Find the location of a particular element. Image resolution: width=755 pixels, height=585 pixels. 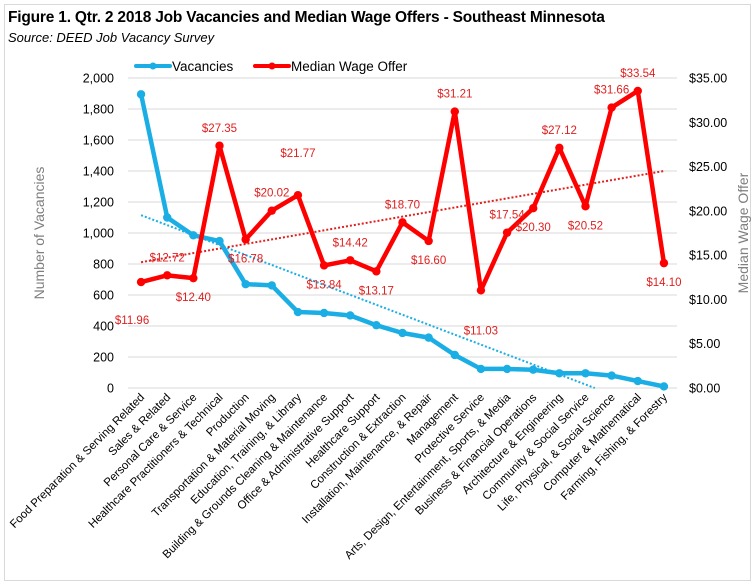

wage-data-label: $20.30 is located at coordinates (533, 228).